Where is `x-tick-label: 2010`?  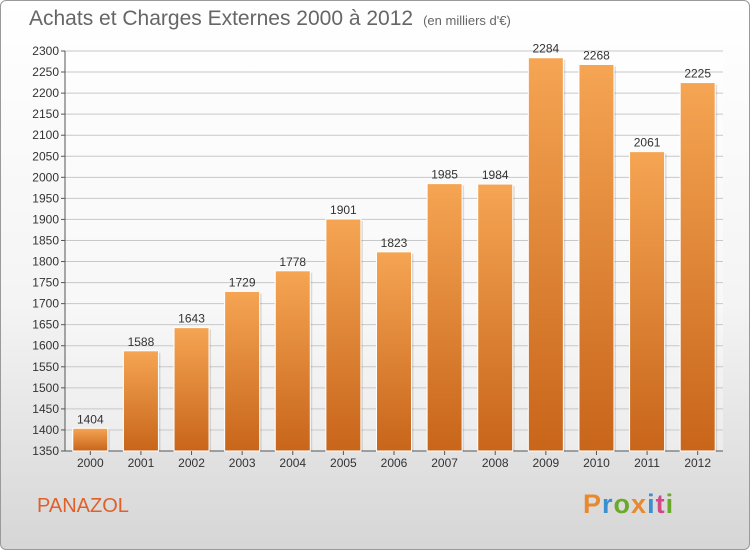 x-tick-label: 2010 is located at coordinates (596, 463).